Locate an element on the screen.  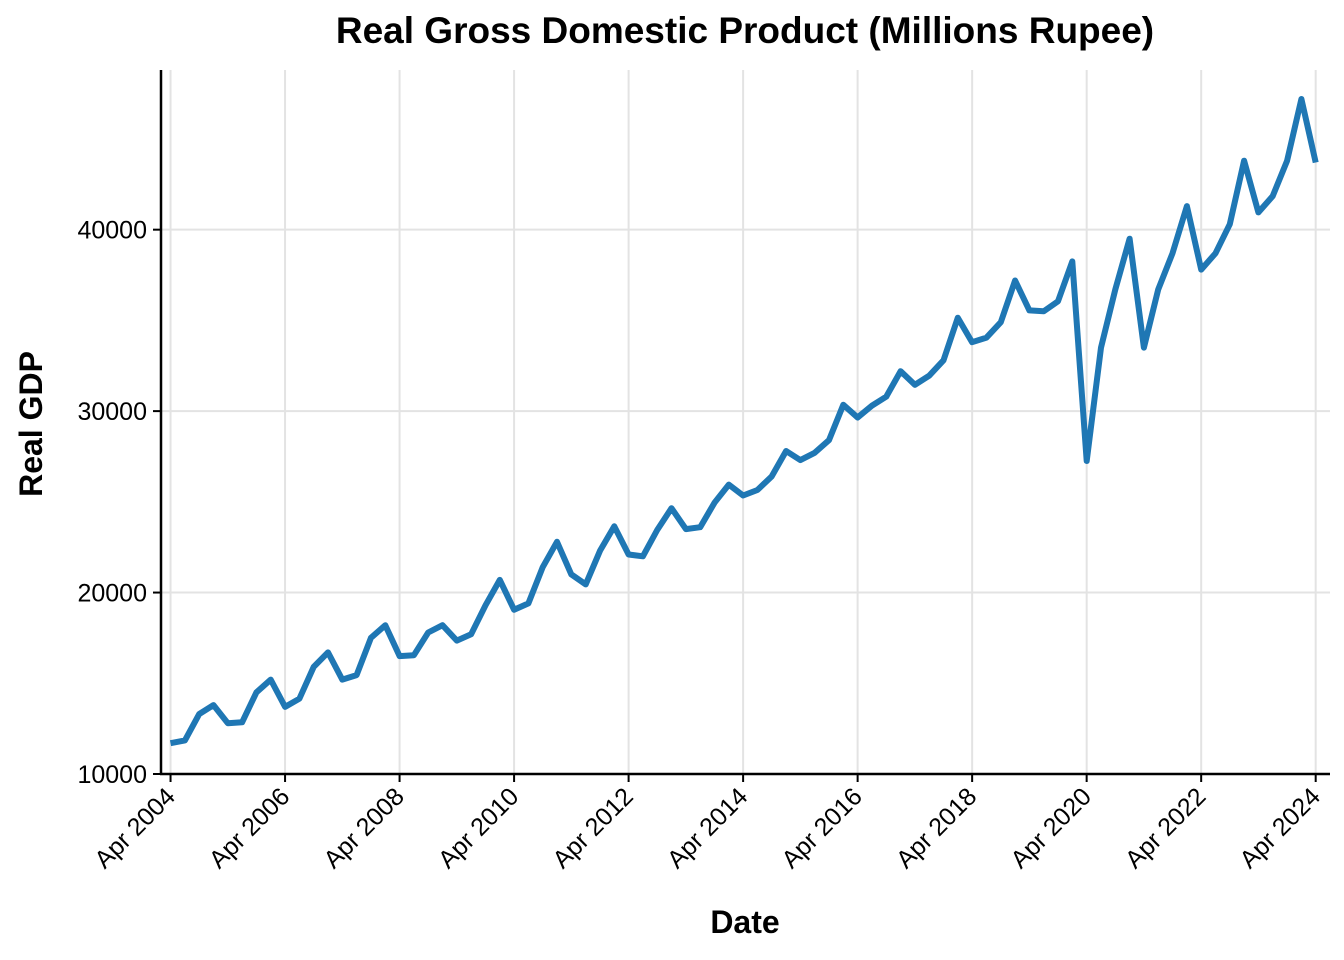
x-tick-label: Apr 2024 is located at coordinates (1280, 828).